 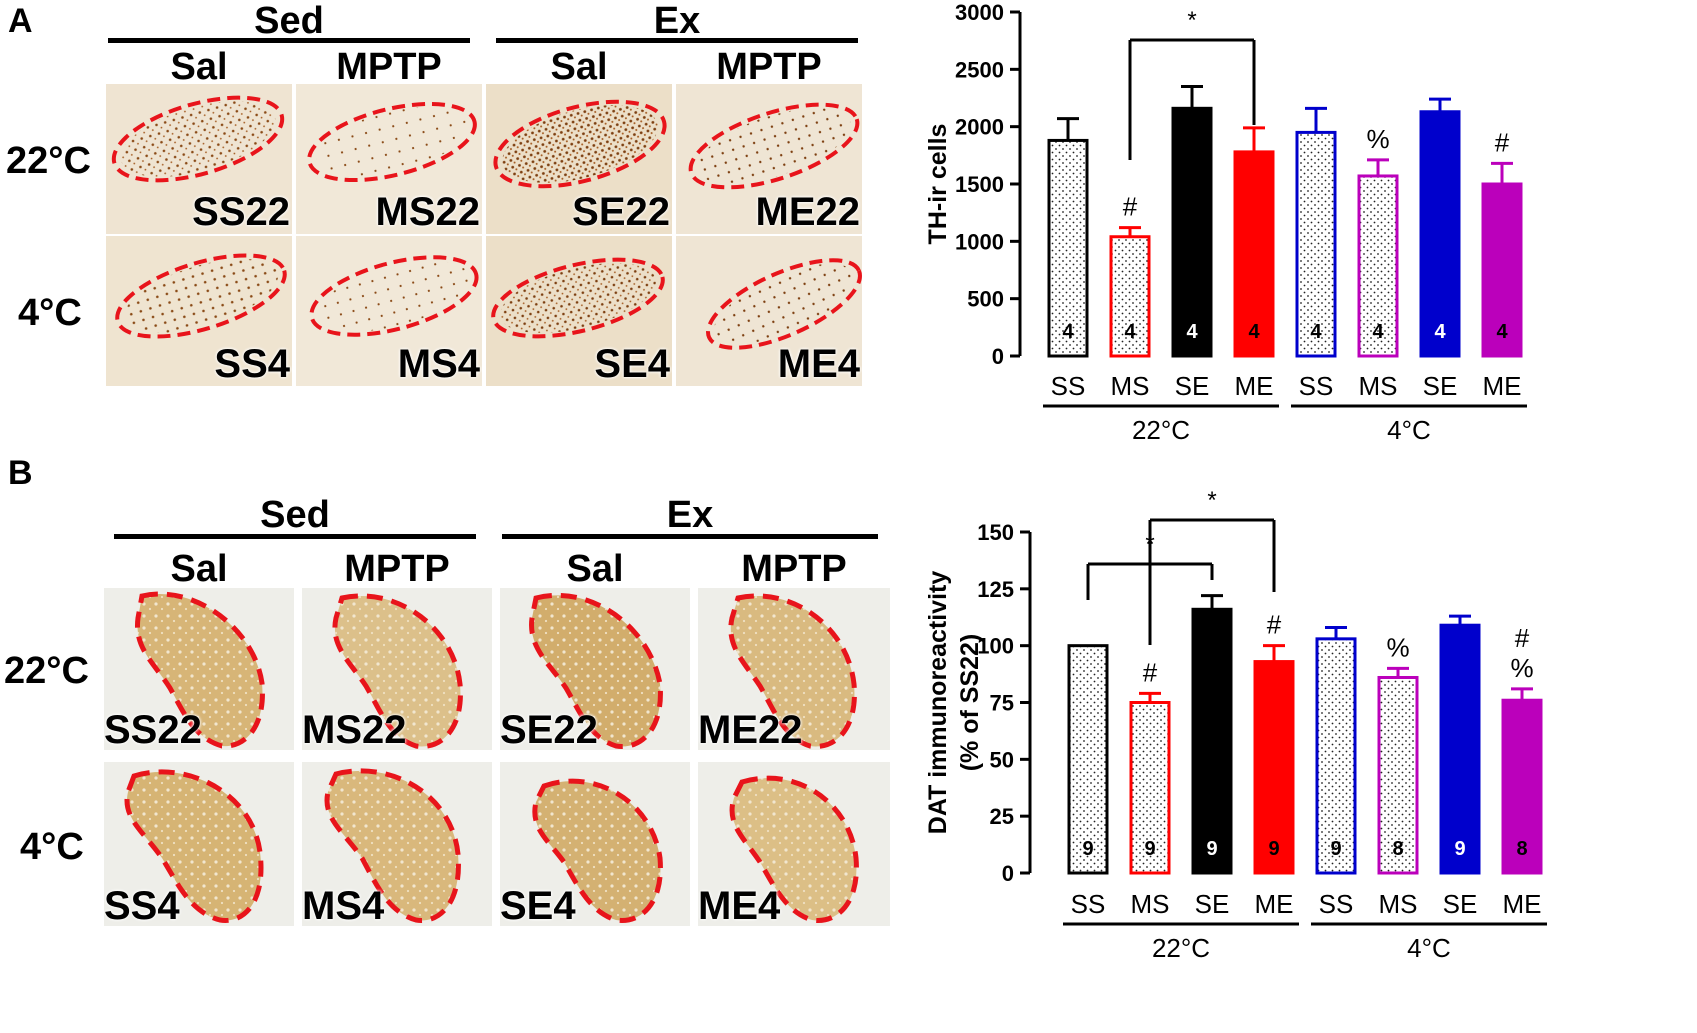 I want to click on panel-b-row-label-22: 22°C, so click(x=46, y=671).